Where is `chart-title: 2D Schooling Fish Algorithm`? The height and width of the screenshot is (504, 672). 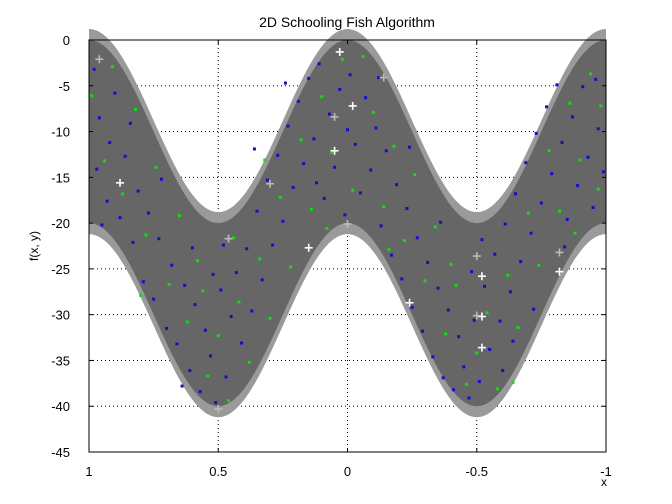
chart-title: 2D Schooling Fish Algorithm is located at coordinates (347, 22).